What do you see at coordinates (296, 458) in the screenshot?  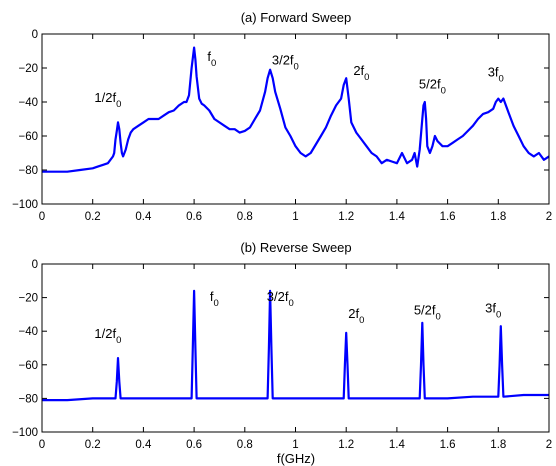 I see `x-axis-label: f(GHz)` at bounding box center [296, 458].